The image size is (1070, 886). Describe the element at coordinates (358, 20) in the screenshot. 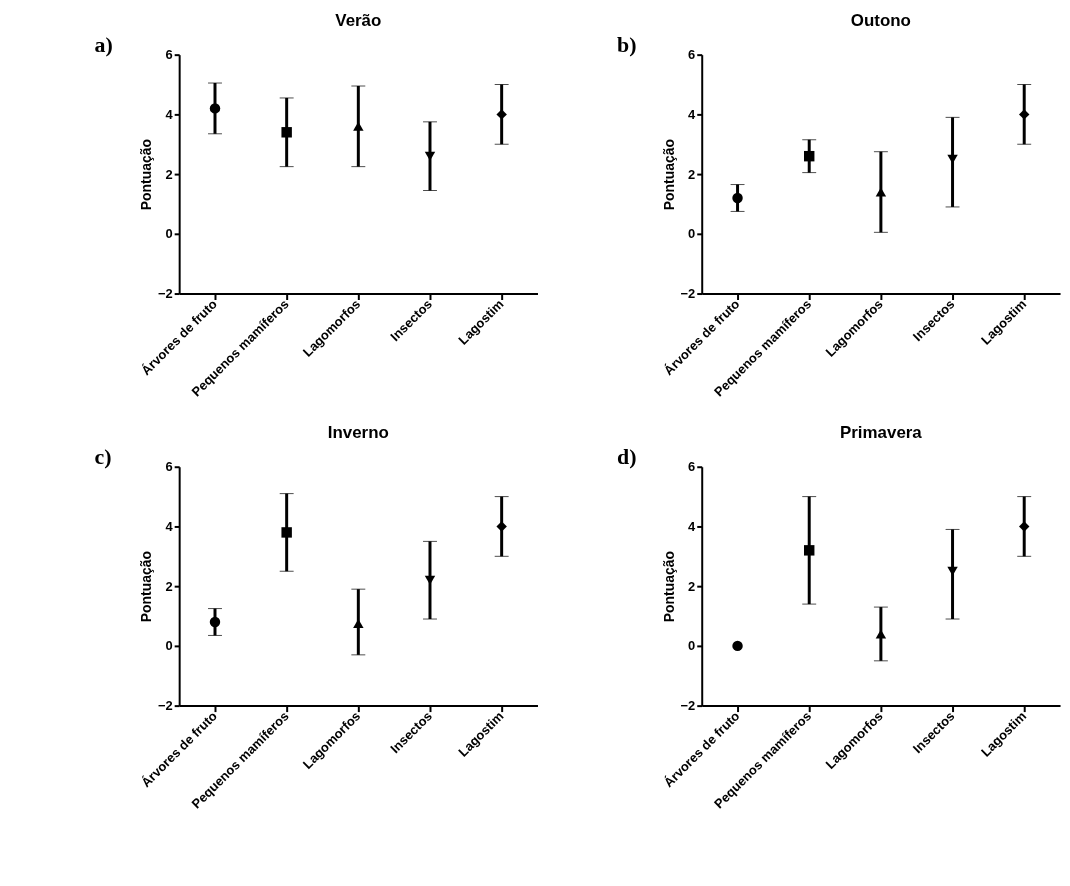

I see `chart-title: Verão` at that location.